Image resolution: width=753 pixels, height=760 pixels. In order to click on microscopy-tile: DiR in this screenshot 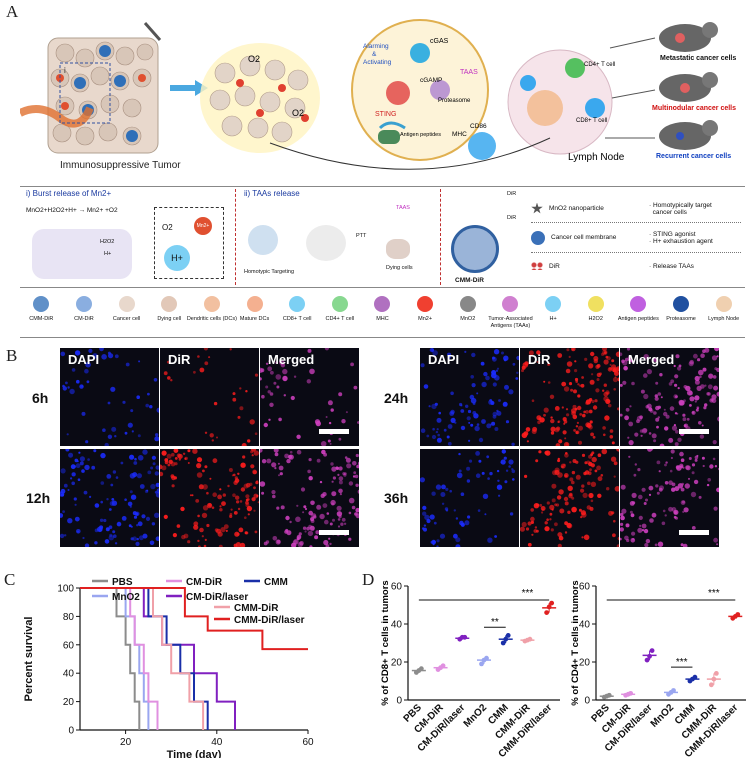, I will do `click(209, 397)`.